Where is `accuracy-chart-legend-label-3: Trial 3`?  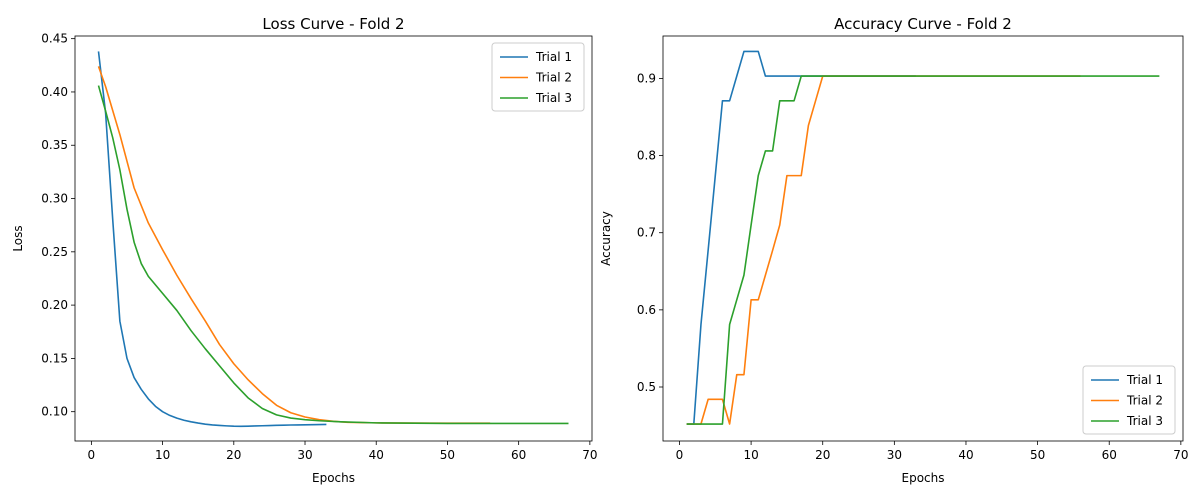 accuracy-chart-legend-label-3: Trial 3 is located at coordinates (1144, 421).